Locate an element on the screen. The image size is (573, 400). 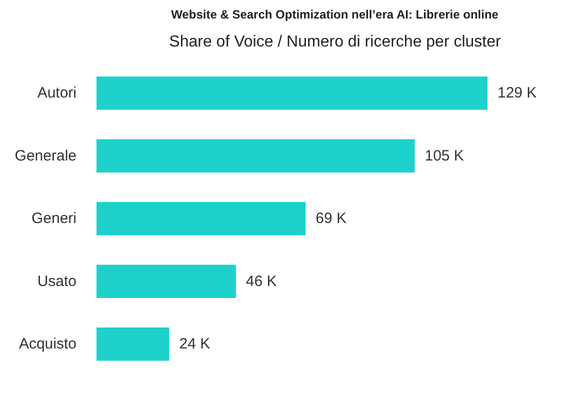
y-tick-label: Generale is located at coordinates (45, 155).